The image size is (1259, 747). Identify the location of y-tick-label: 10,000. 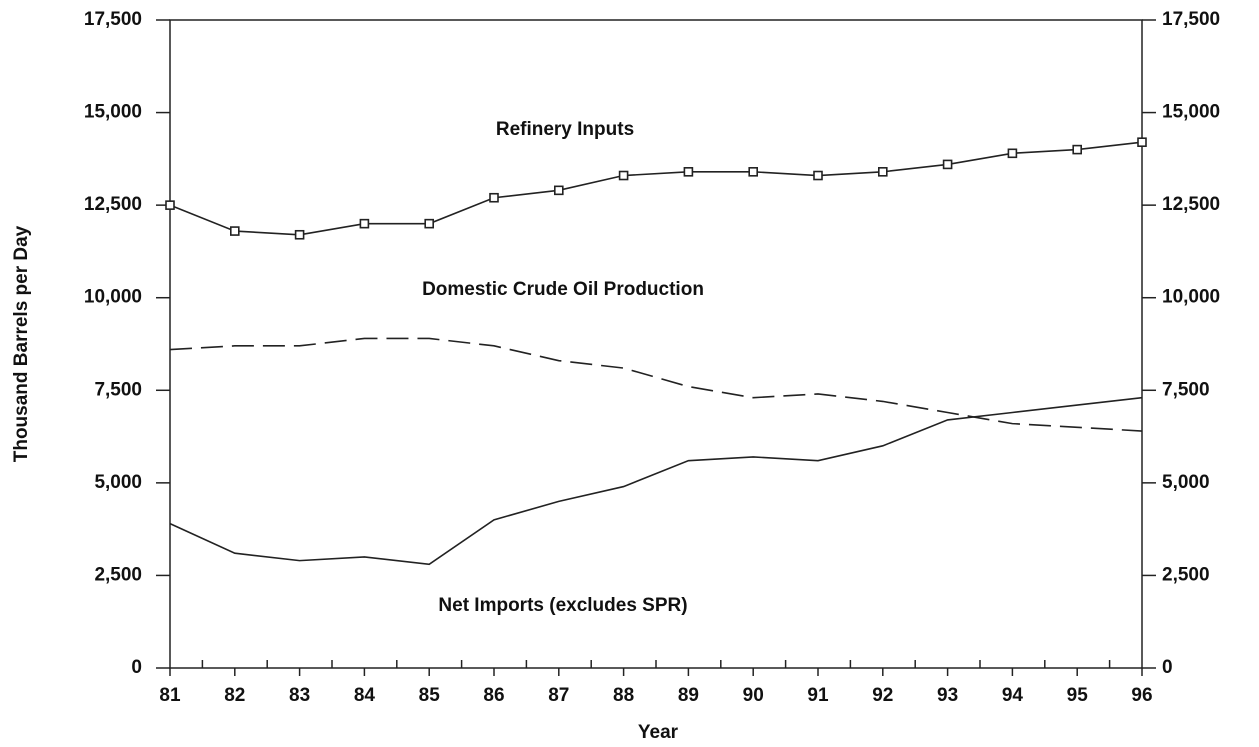
(113, 297).